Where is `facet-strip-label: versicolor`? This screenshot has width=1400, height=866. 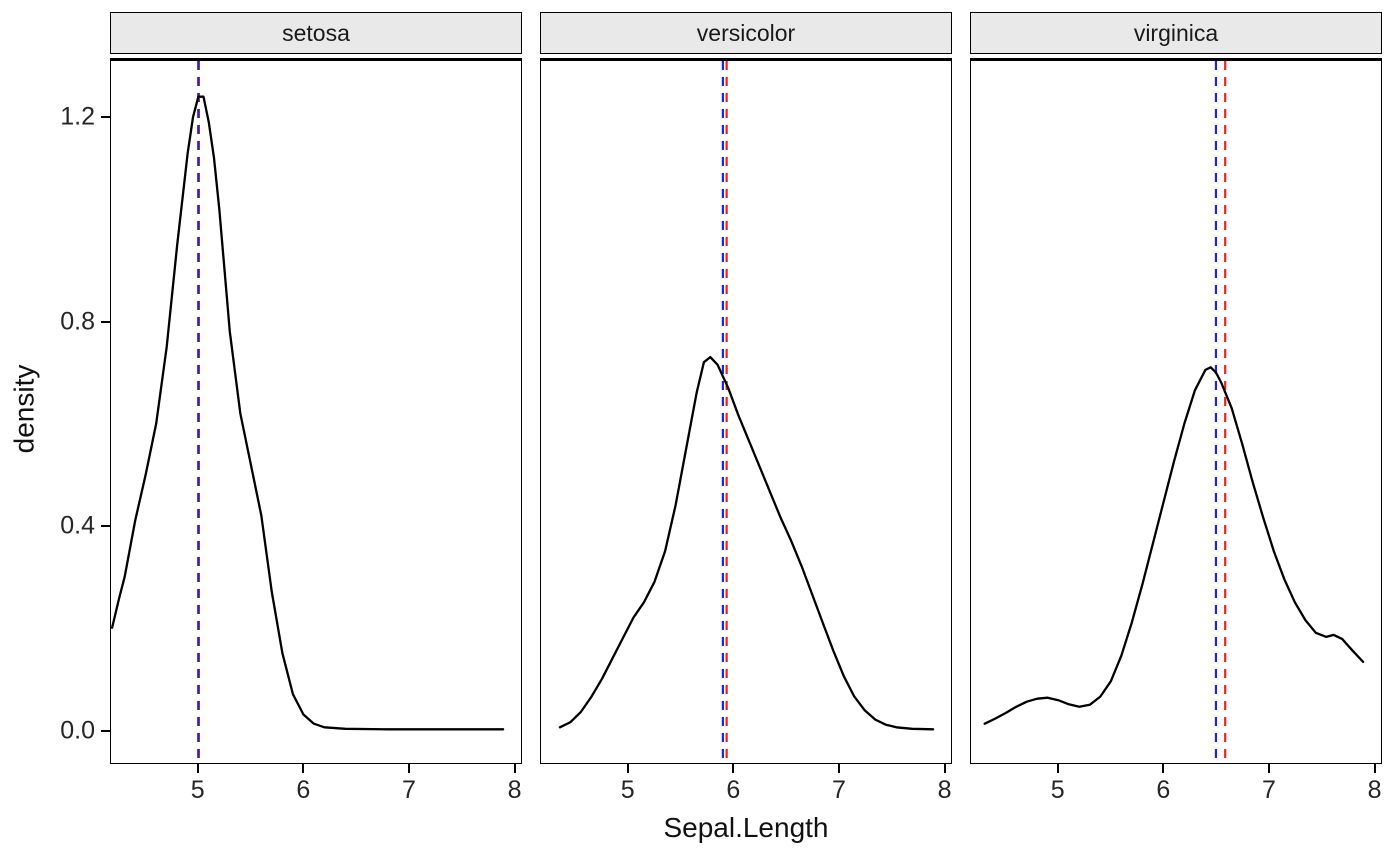
facet-strip-label: versicolor is located at coordinates (746, 32).